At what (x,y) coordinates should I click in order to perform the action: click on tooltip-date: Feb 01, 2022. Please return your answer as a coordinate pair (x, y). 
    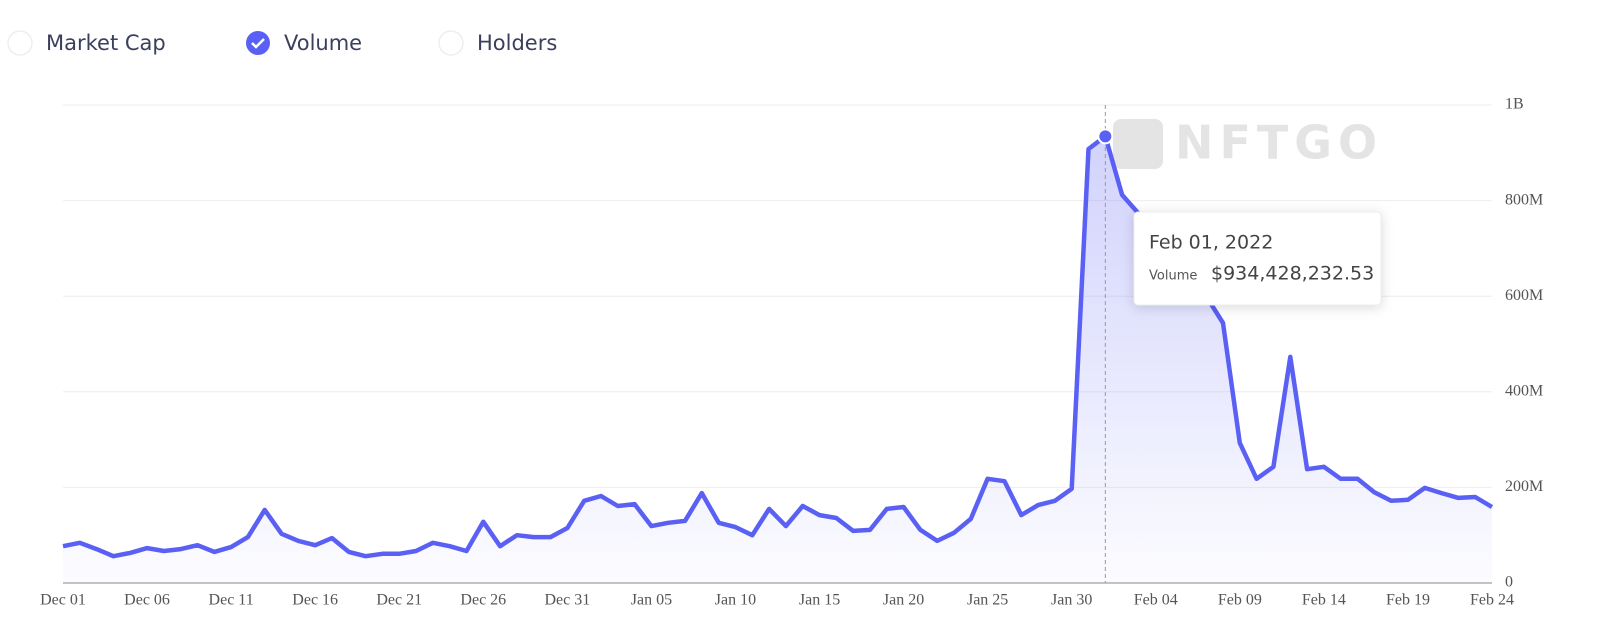
    Looking at the image, I should click on (1211, 243).